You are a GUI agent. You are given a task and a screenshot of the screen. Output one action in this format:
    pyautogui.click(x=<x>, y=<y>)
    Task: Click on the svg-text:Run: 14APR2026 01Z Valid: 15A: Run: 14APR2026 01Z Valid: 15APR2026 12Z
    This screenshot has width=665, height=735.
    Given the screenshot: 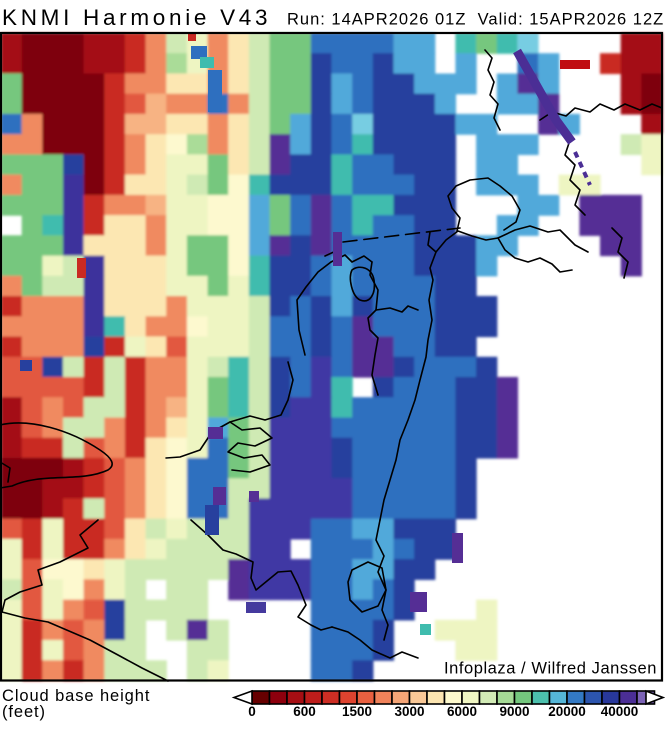 What is the action you would take?
    pyautogui.click(x=475, y=20)
    